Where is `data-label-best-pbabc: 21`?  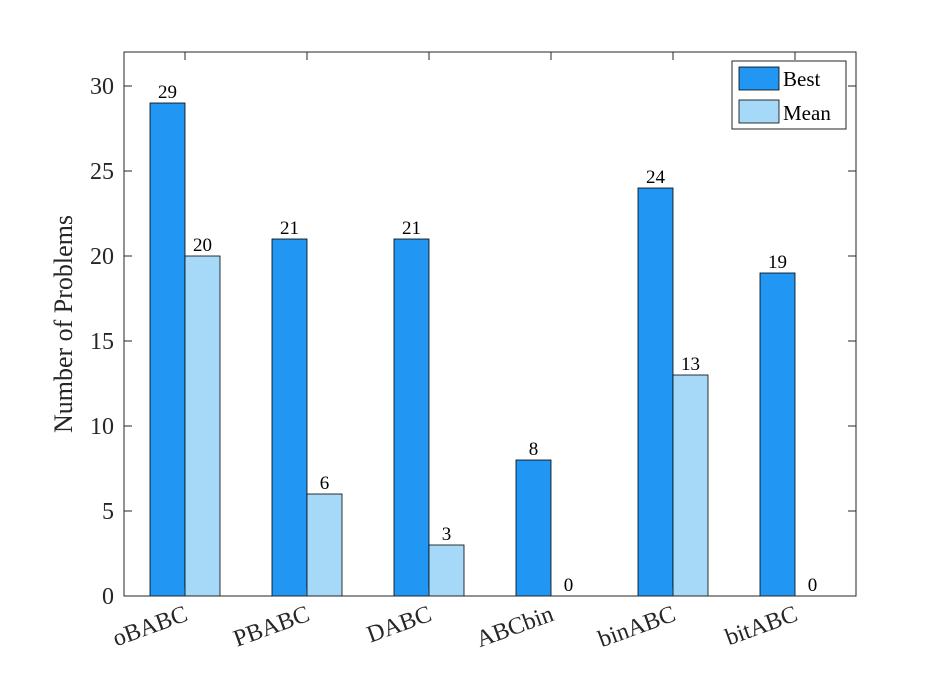
data-label-best-pbabc: 21 is located at coordinates (289, 228).